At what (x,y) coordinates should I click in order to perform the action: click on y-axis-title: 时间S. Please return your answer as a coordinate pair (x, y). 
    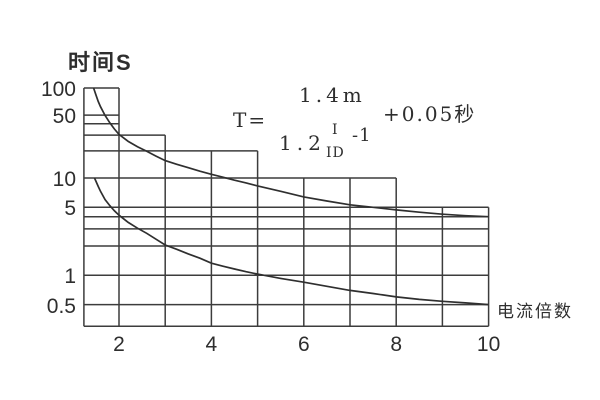
    Looking at the image, I should click on (100, 62).